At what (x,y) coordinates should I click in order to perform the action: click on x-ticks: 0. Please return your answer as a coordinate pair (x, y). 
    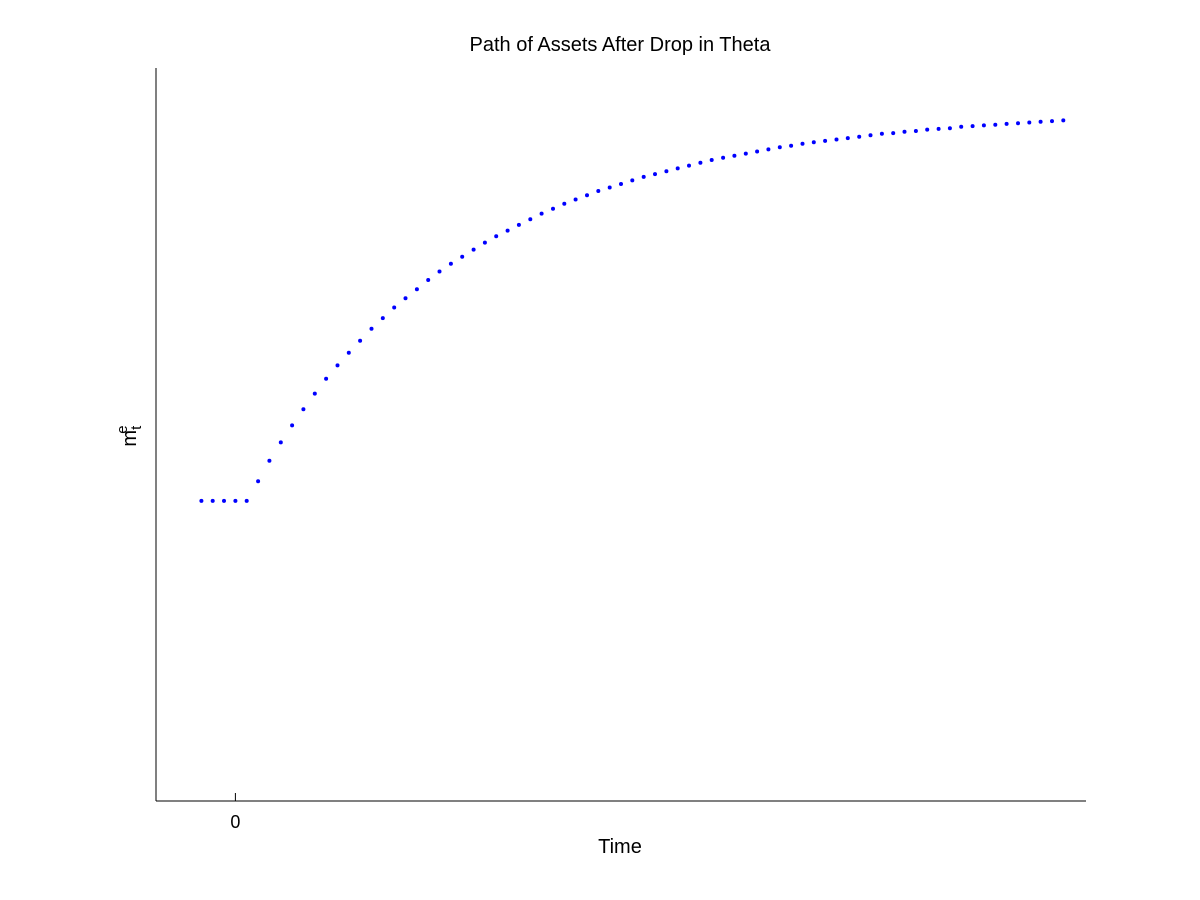
    Looking at the image, I should click on (235, 812).